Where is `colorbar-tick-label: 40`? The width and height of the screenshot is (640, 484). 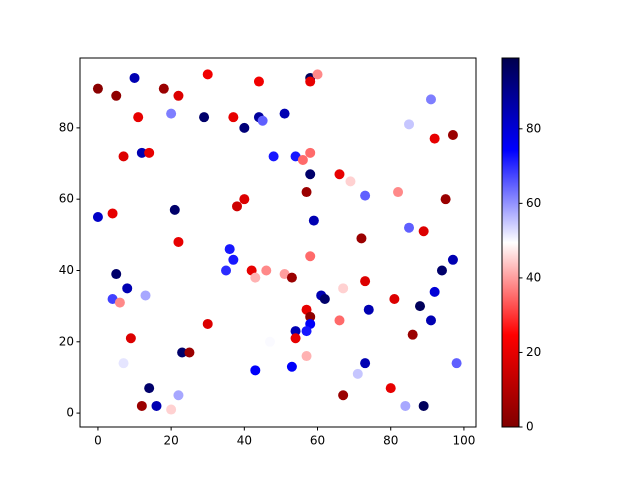
colorbar-tick-label: 40 is located at coordinates (533, 277).